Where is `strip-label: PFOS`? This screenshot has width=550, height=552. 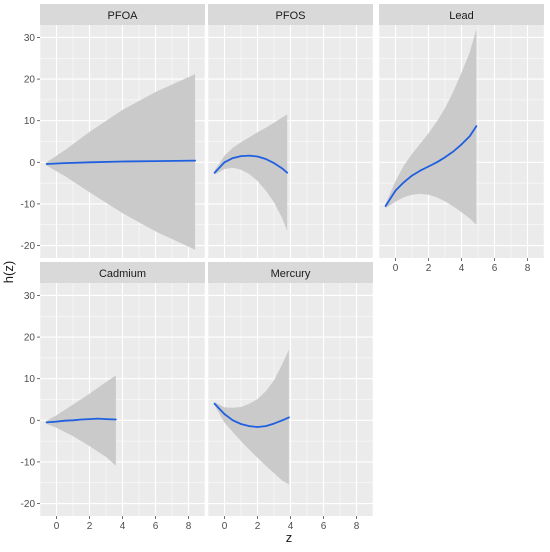
strip-label: PFOS is located at coordinates (291, 16).